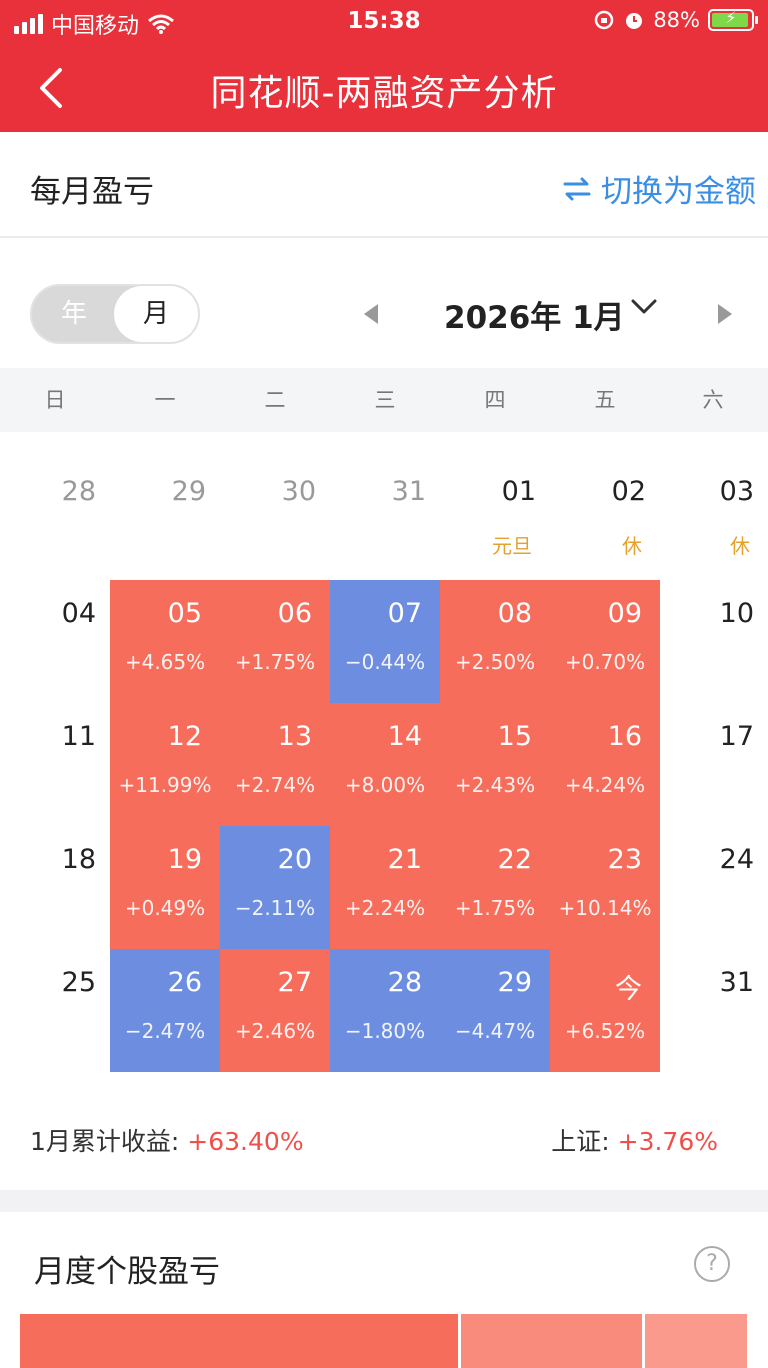 The image size is (768, 1368). I want to click on calendar-day: 26 −2.47%, so click(165, 1010).